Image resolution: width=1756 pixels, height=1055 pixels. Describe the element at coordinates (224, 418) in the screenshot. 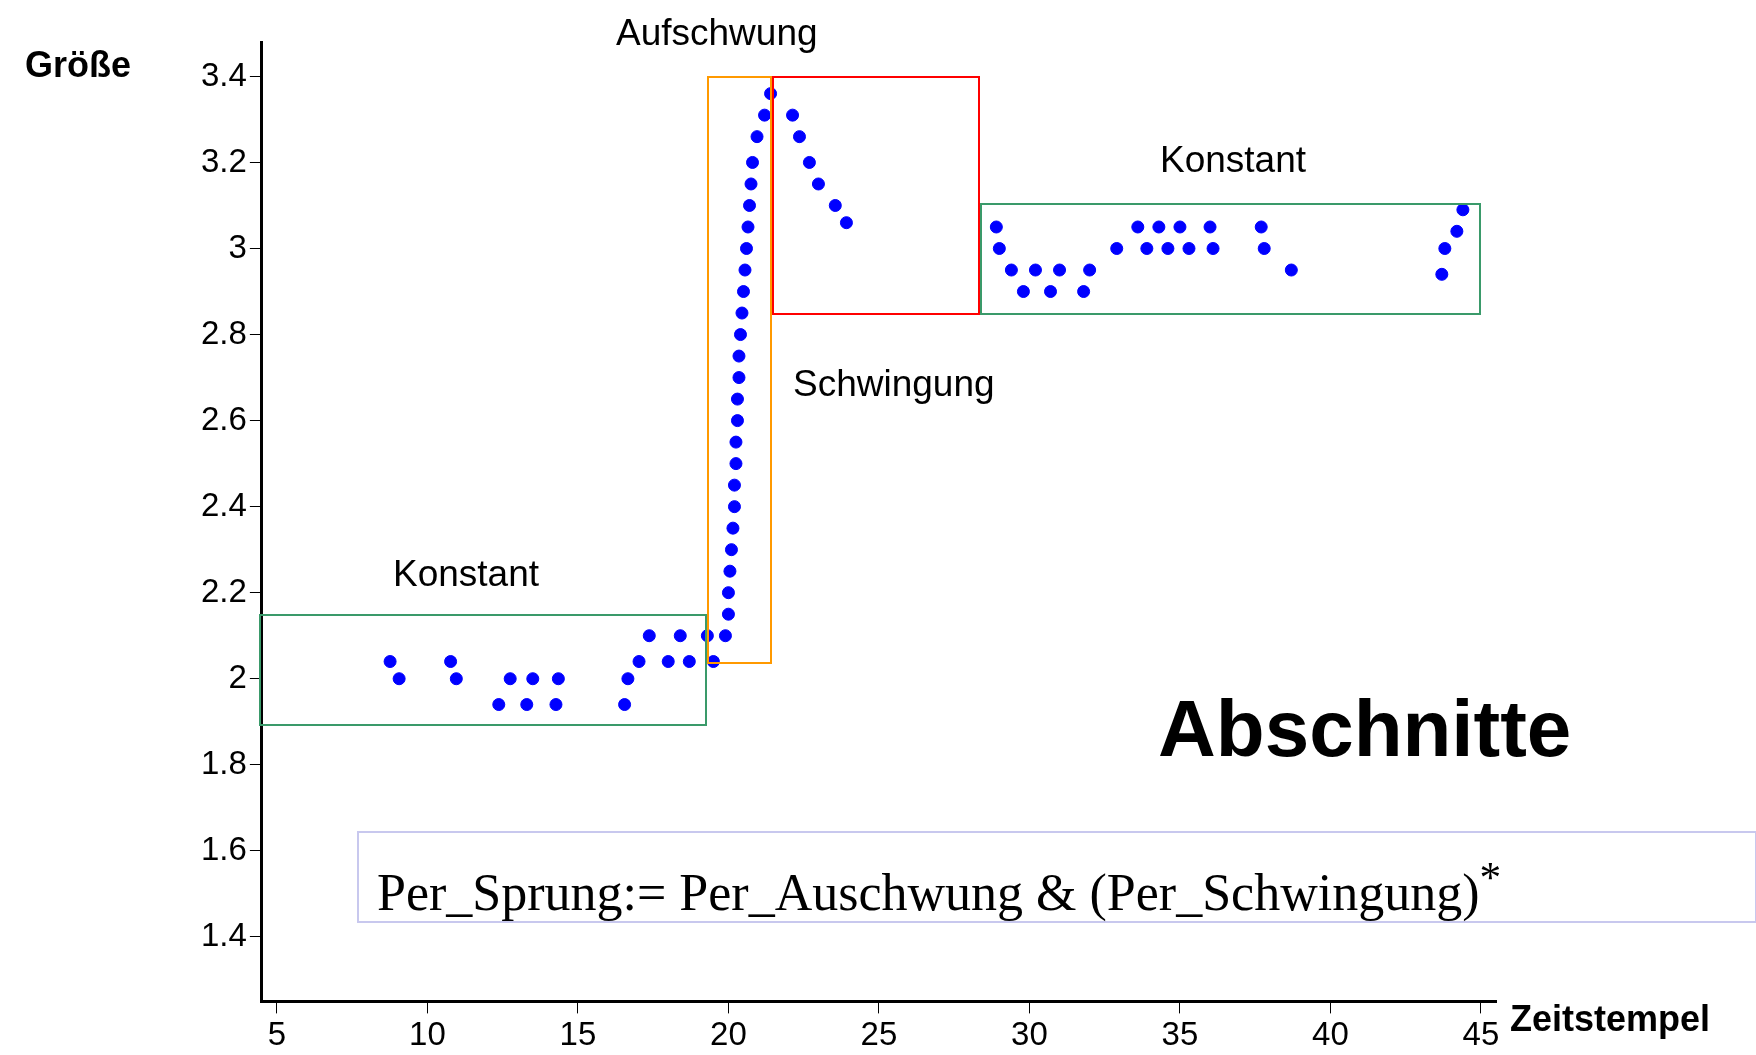

I see `y-tick-label: 2.6` at that location.